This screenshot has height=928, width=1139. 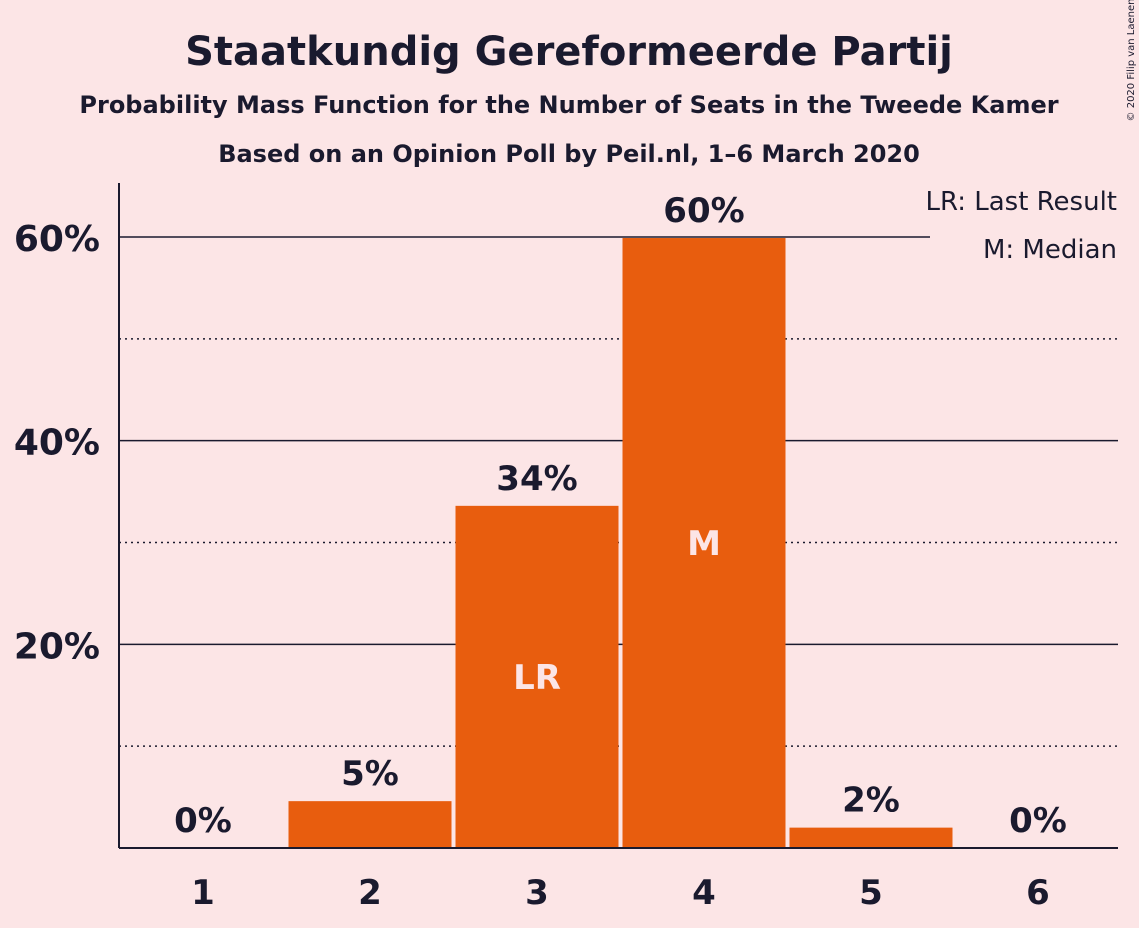 I want to click on bar-value-label: 60%, so click(x=703, y=211).